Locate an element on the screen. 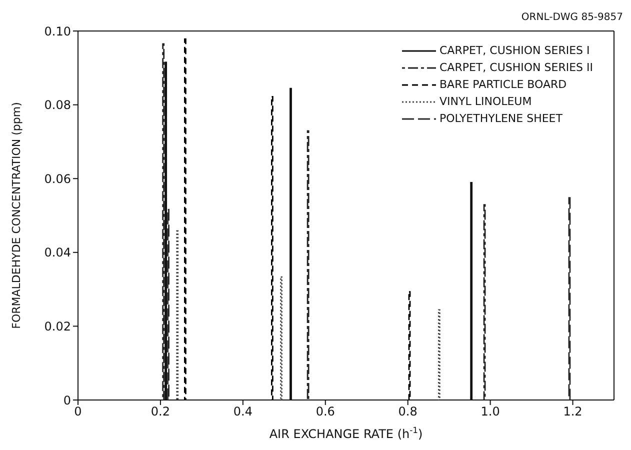 This screenshot has width=631, height=450. x-tick-label: 0 is located at coordinates (78, 411).